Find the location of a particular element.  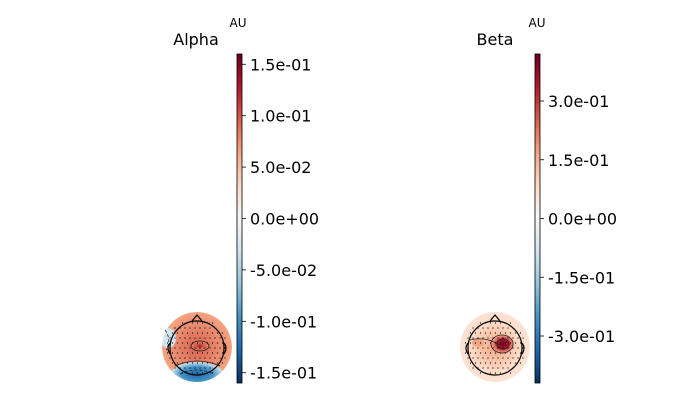

beta-title: Beta is located at coordinates (495, 39).